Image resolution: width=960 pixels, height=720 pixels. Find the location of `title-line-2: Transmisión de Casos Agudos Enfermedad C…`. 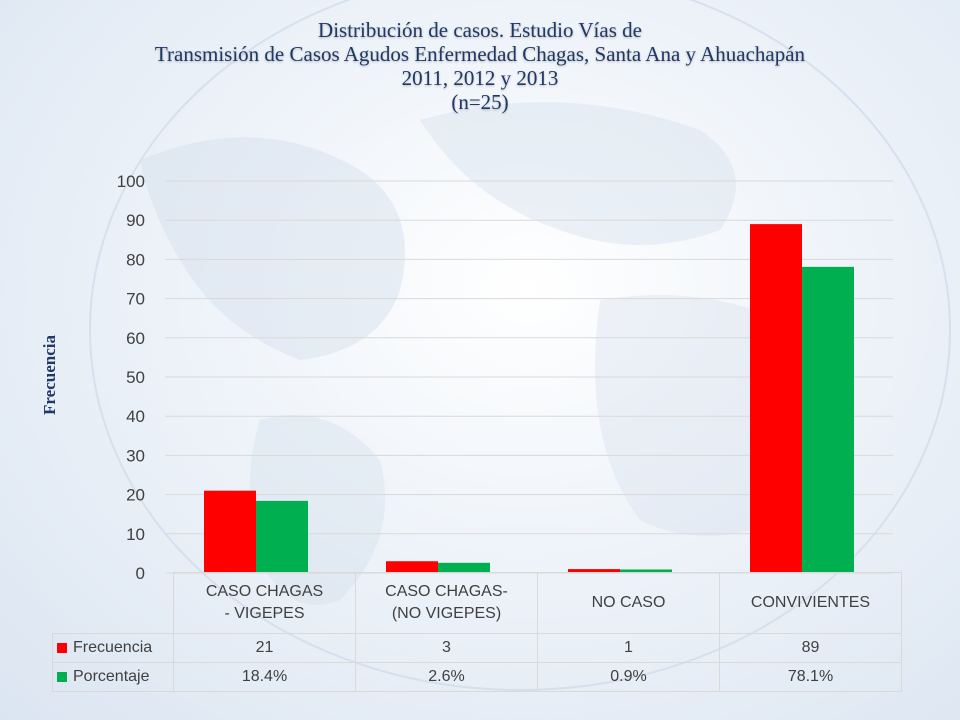

title-line-2: Transmisión de Casos Agudos Enfermedad C… is located at coordinates (480, 54).